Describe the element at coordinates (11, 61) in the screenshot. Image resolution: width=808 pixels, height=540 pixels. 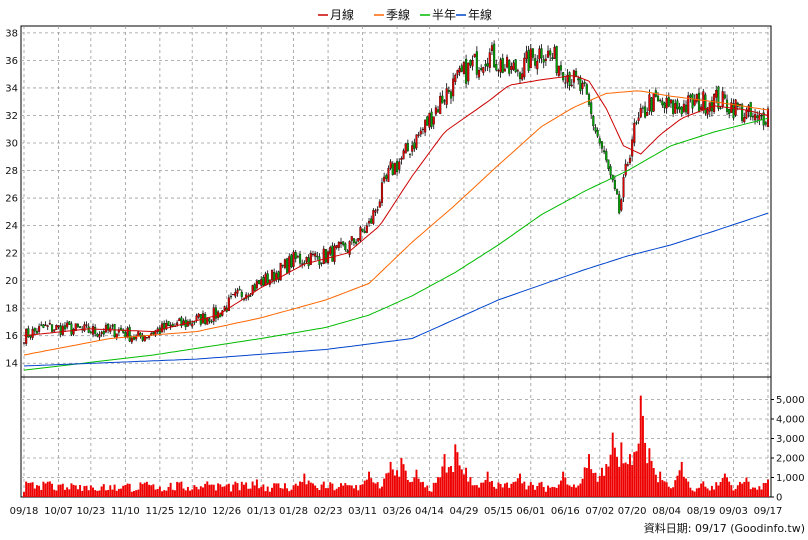
I see `price-tick-label: 36` at that location.